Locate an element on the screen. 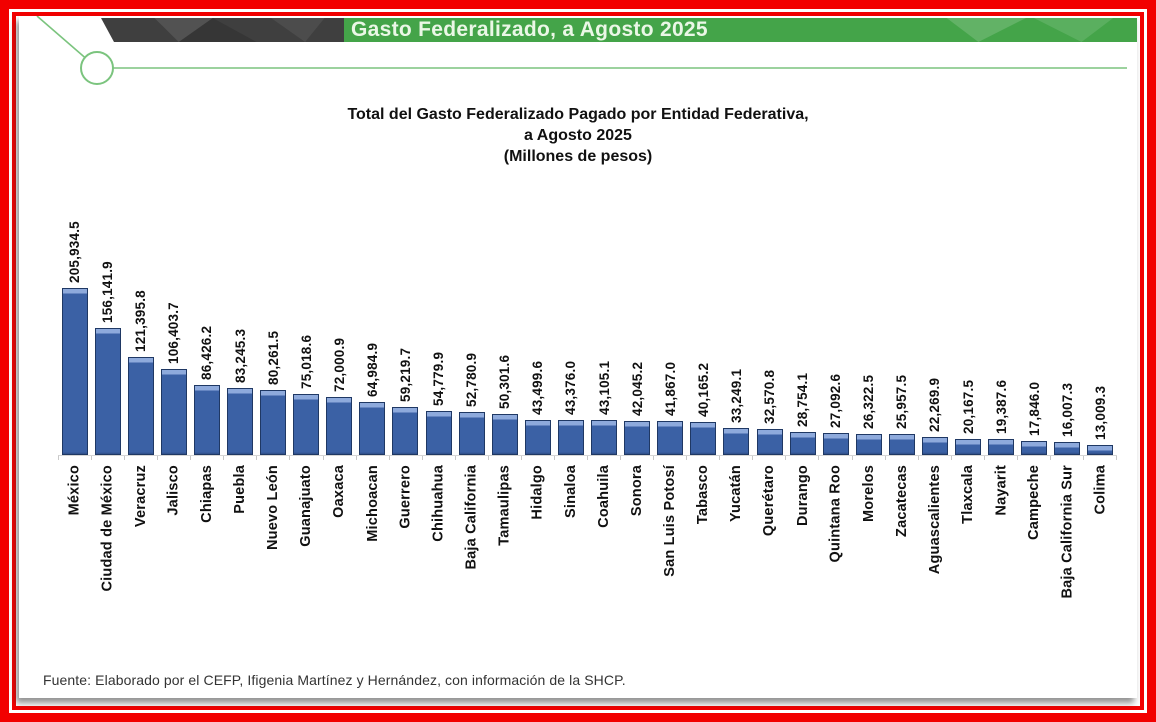 The height and width of the screenshot is (722, 1156). category-label-slot: Chihuahua is located at coordinates (438, 536).